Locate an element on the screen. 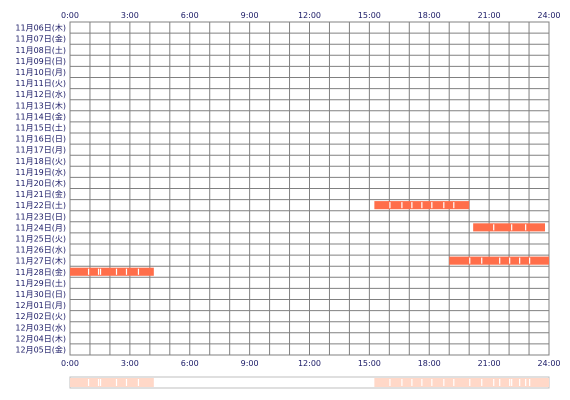 This screenshot has height=400, width=570. row-label: 11月24日(月) is located at coordinates (40, 227).